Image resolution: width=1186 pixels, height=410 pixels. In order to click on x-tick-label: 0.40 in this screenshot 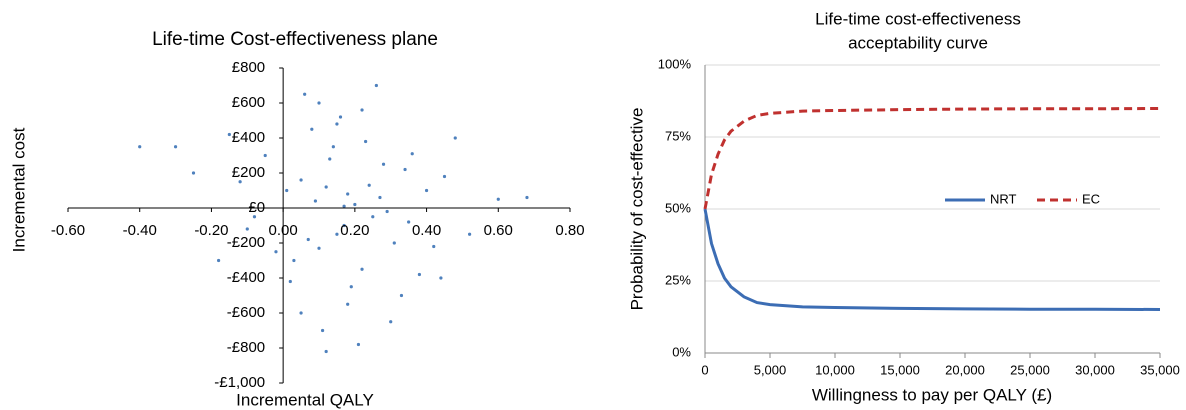, I will do `click(426, 230)`.